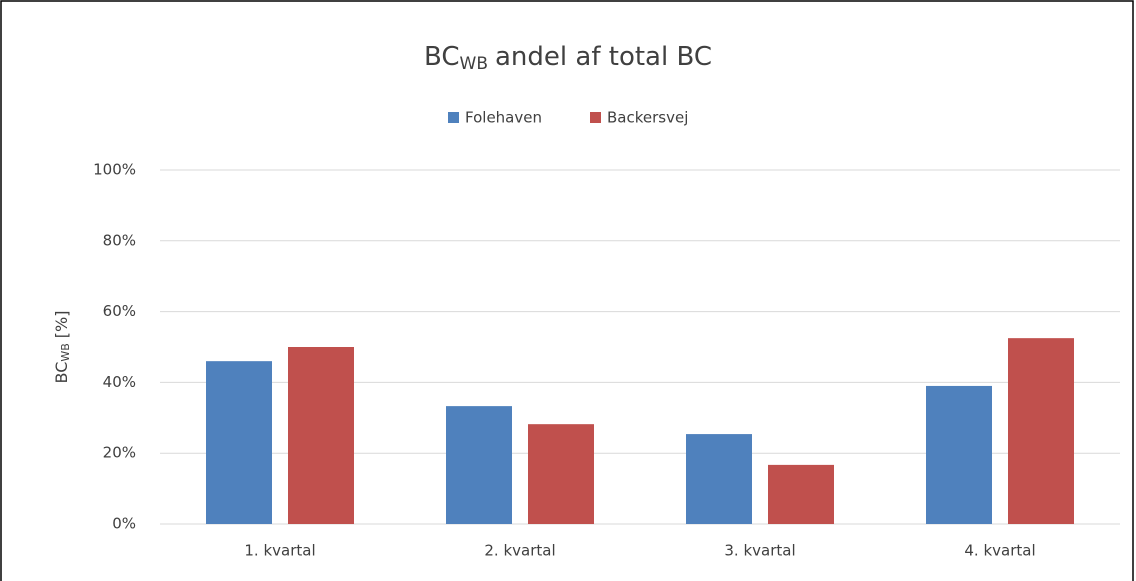  Describe the element at coordinates (119, 382) in the screenshot. I see `y-tick-label: 40%` at that location.